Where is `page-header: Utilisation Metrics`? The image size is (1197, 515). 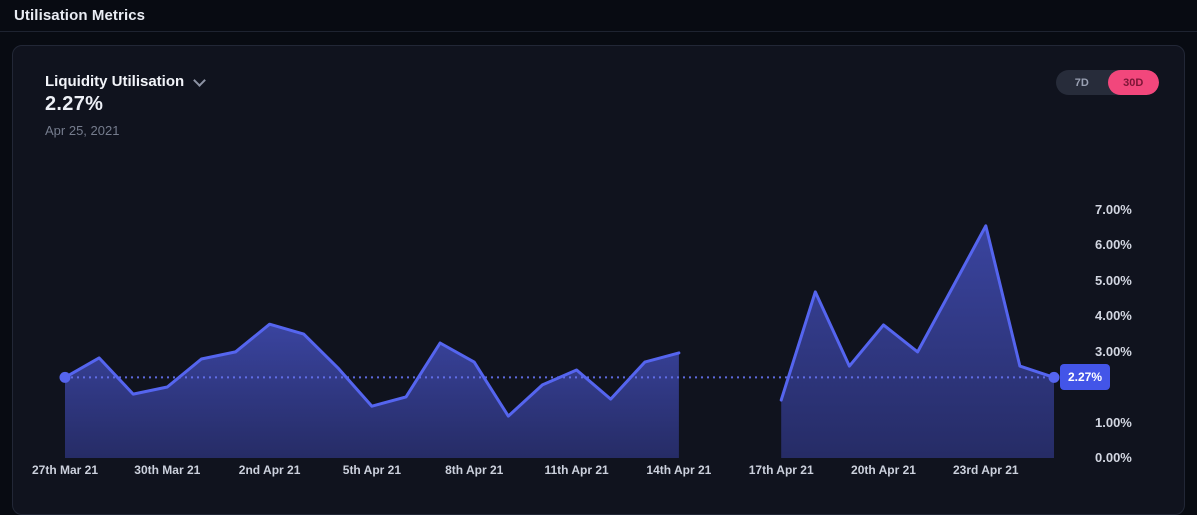
page-header: Utilisation Metrics is located at coordinates (598, 16).